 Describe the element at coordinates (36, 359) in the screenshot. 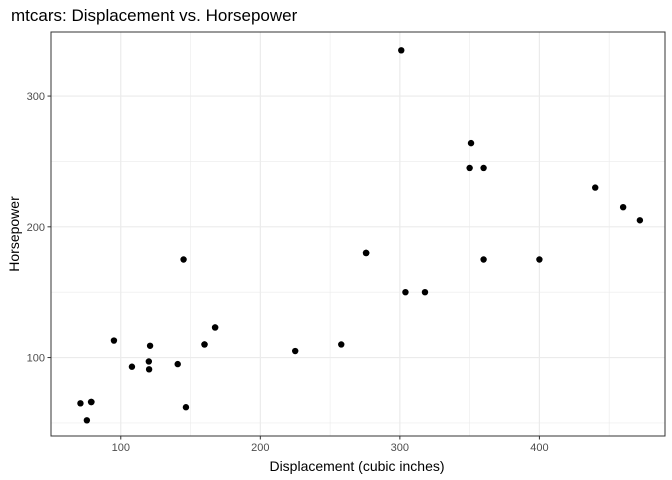

I see `y-tick-label: 100` at that location.